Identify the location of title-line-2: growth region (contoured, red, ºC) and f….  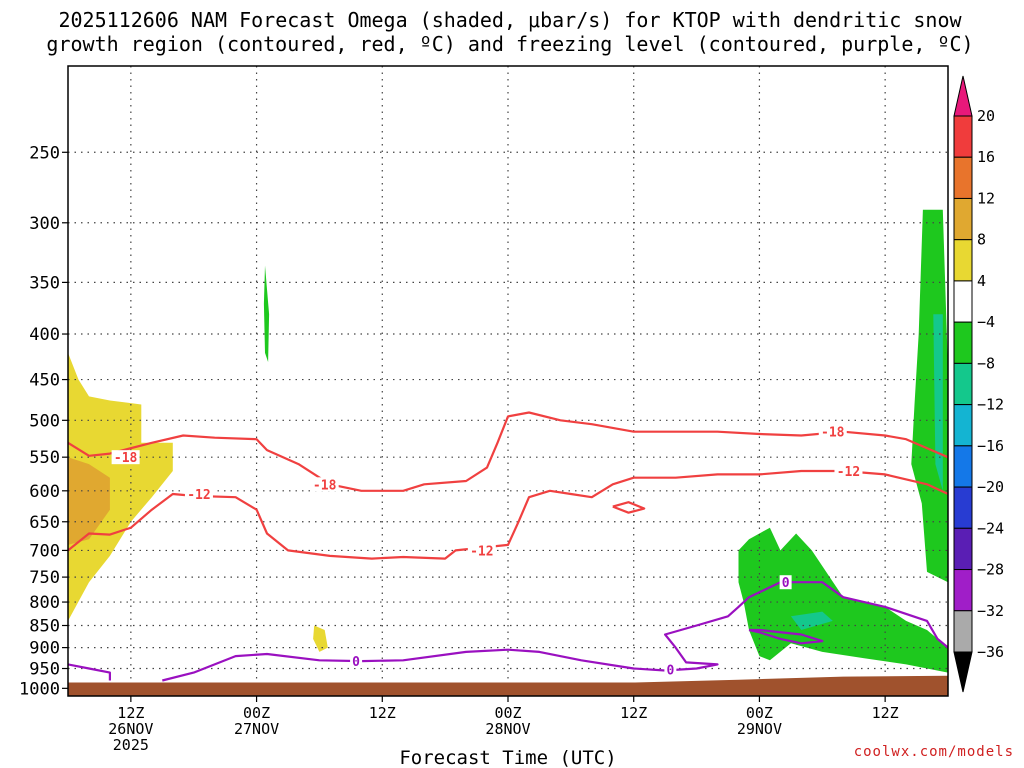
(510, 44).